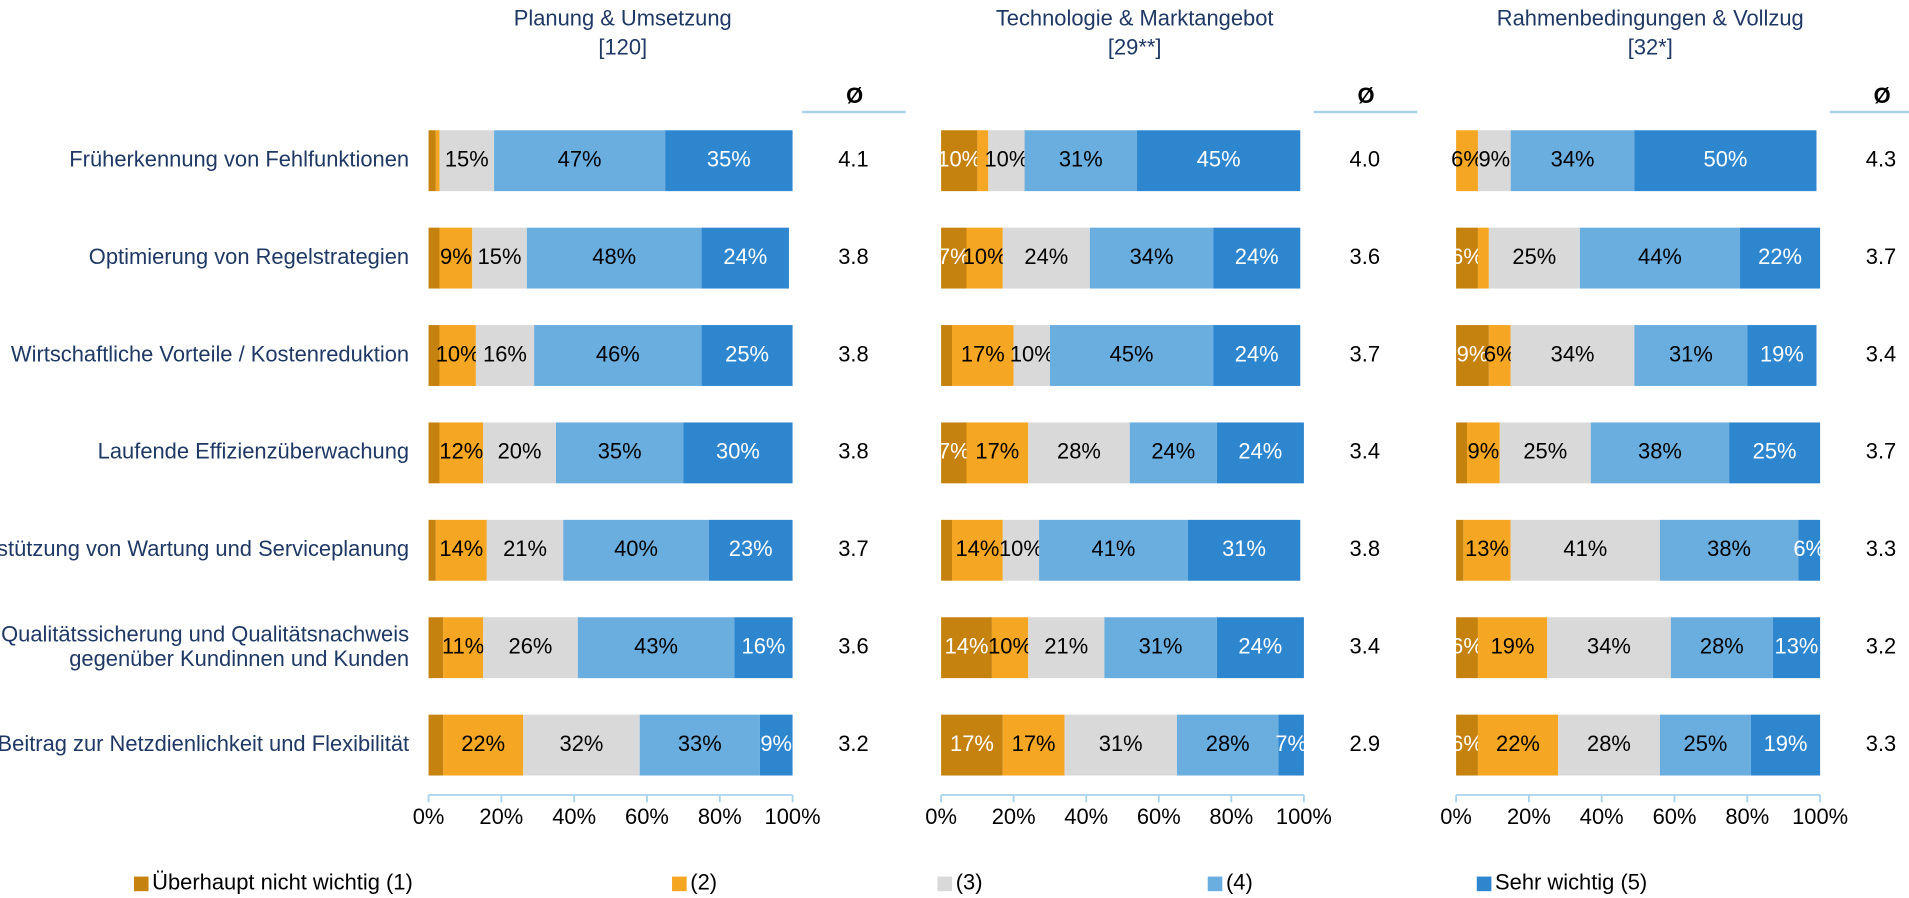  Describe the element at coordinates (1650, 17) in the screenshot. I see `panel-title: Rahmenbedingungen & Vollzug` at that location.